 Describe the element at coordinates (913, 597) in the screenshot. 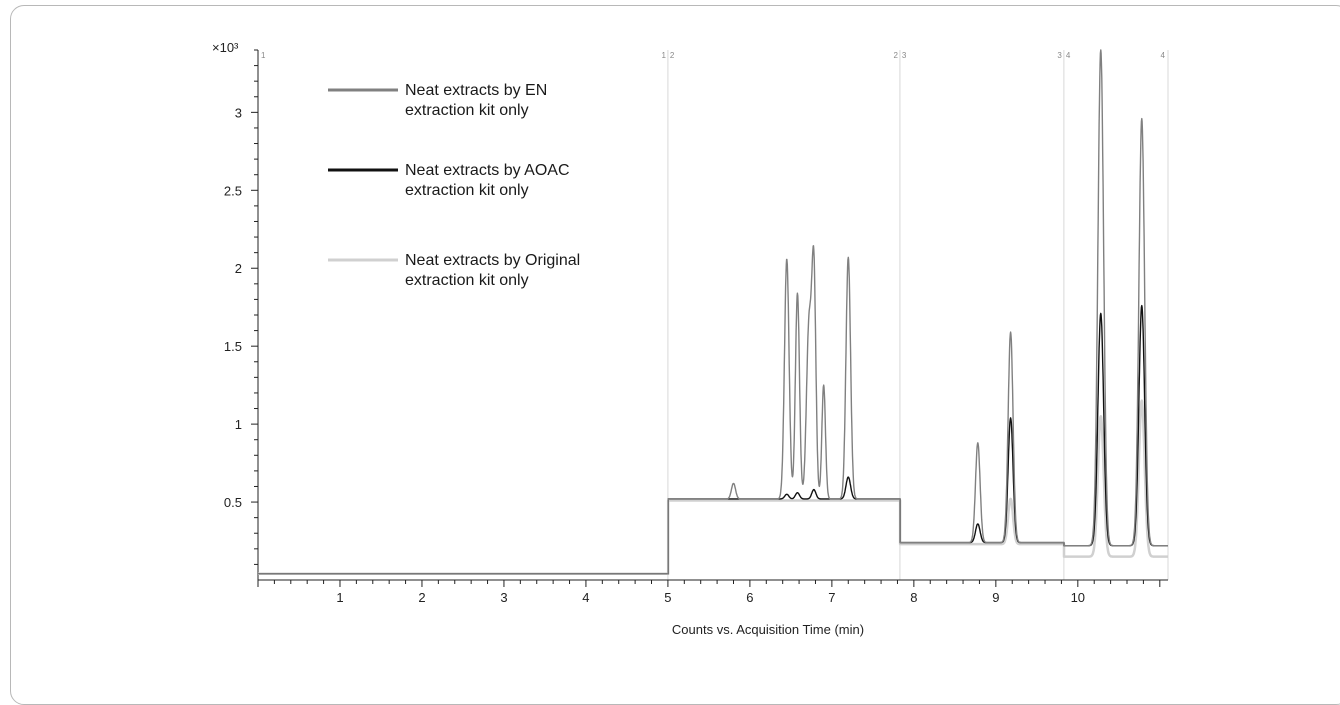

I see `x-tick-label: 8` at that location.